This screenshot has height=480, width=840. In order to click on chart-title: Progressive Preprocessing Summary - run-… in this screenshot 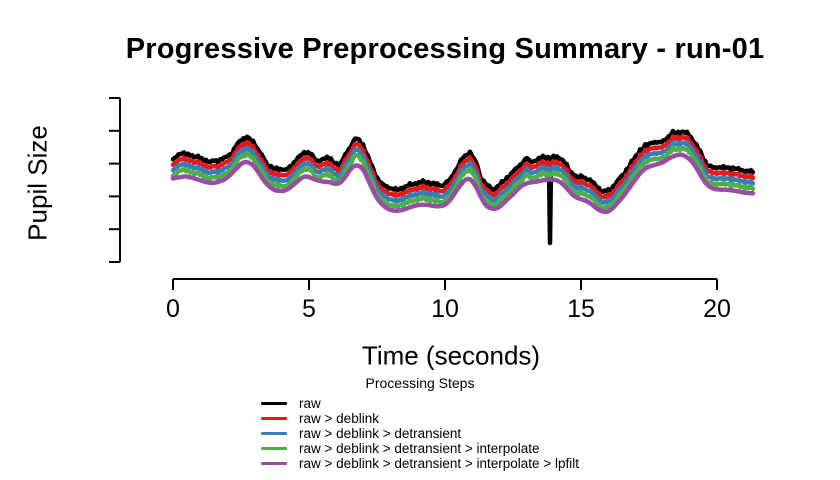, I will do `click(445, 49)`.